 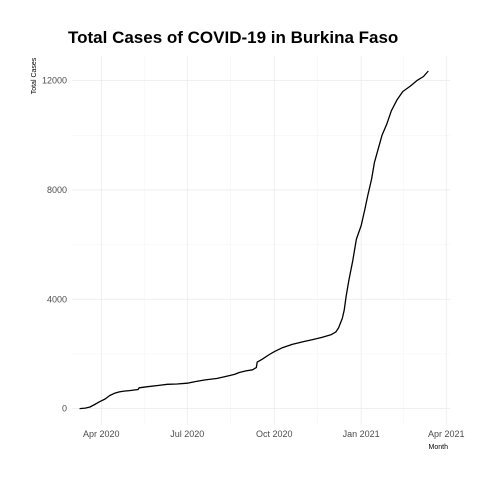 I want to click on x-tick-label: Apr 2020, so click(x=101, y=434).